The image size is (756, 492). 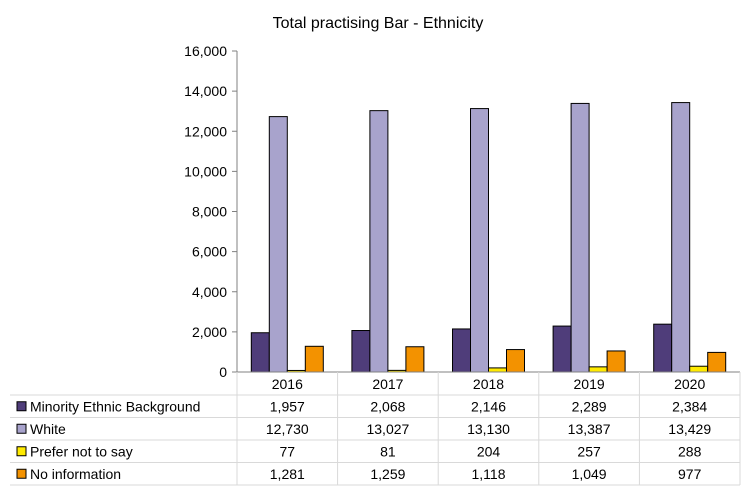 I want to click on data-label: 77, so click(x=288, y=451).